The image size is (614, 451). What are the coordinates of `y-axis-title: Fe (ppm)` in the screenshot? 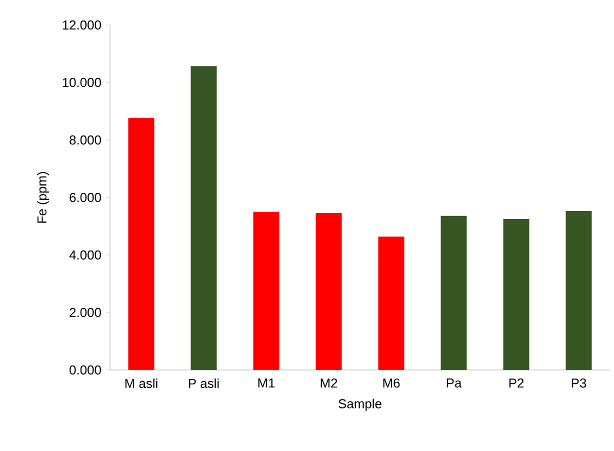 It's located at (43, 197).